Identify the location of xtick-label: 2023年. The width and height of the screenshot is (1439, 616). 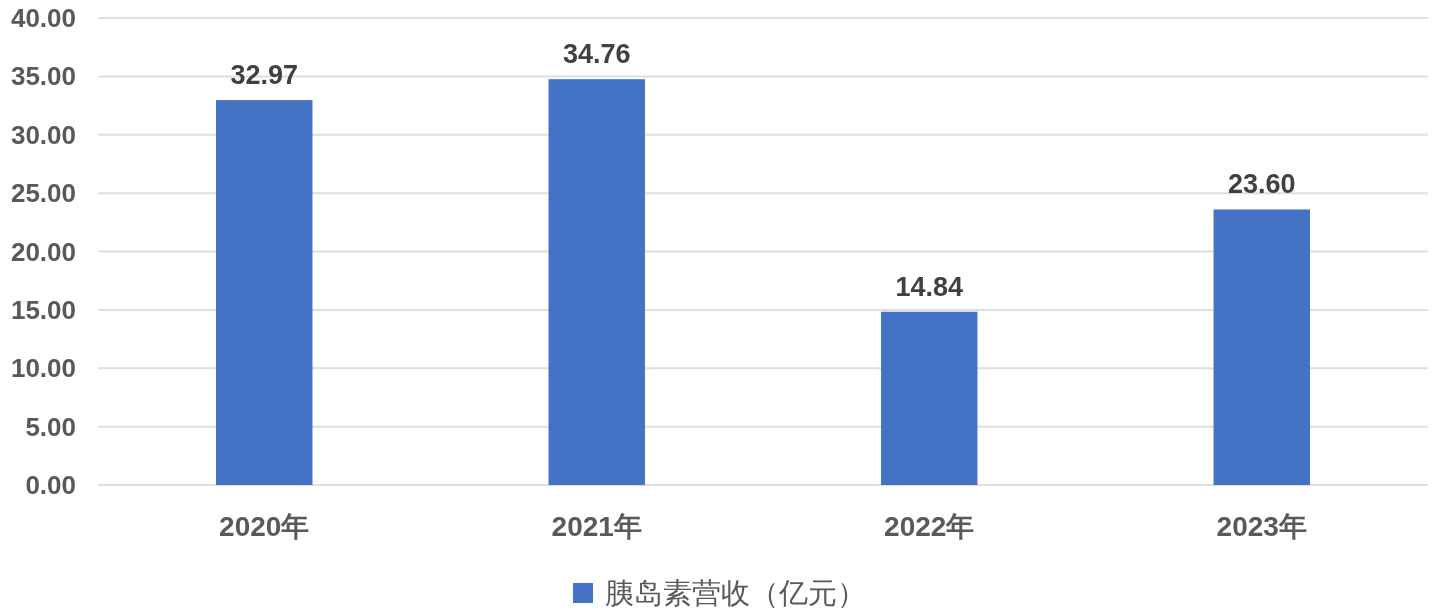
(1261, 526).